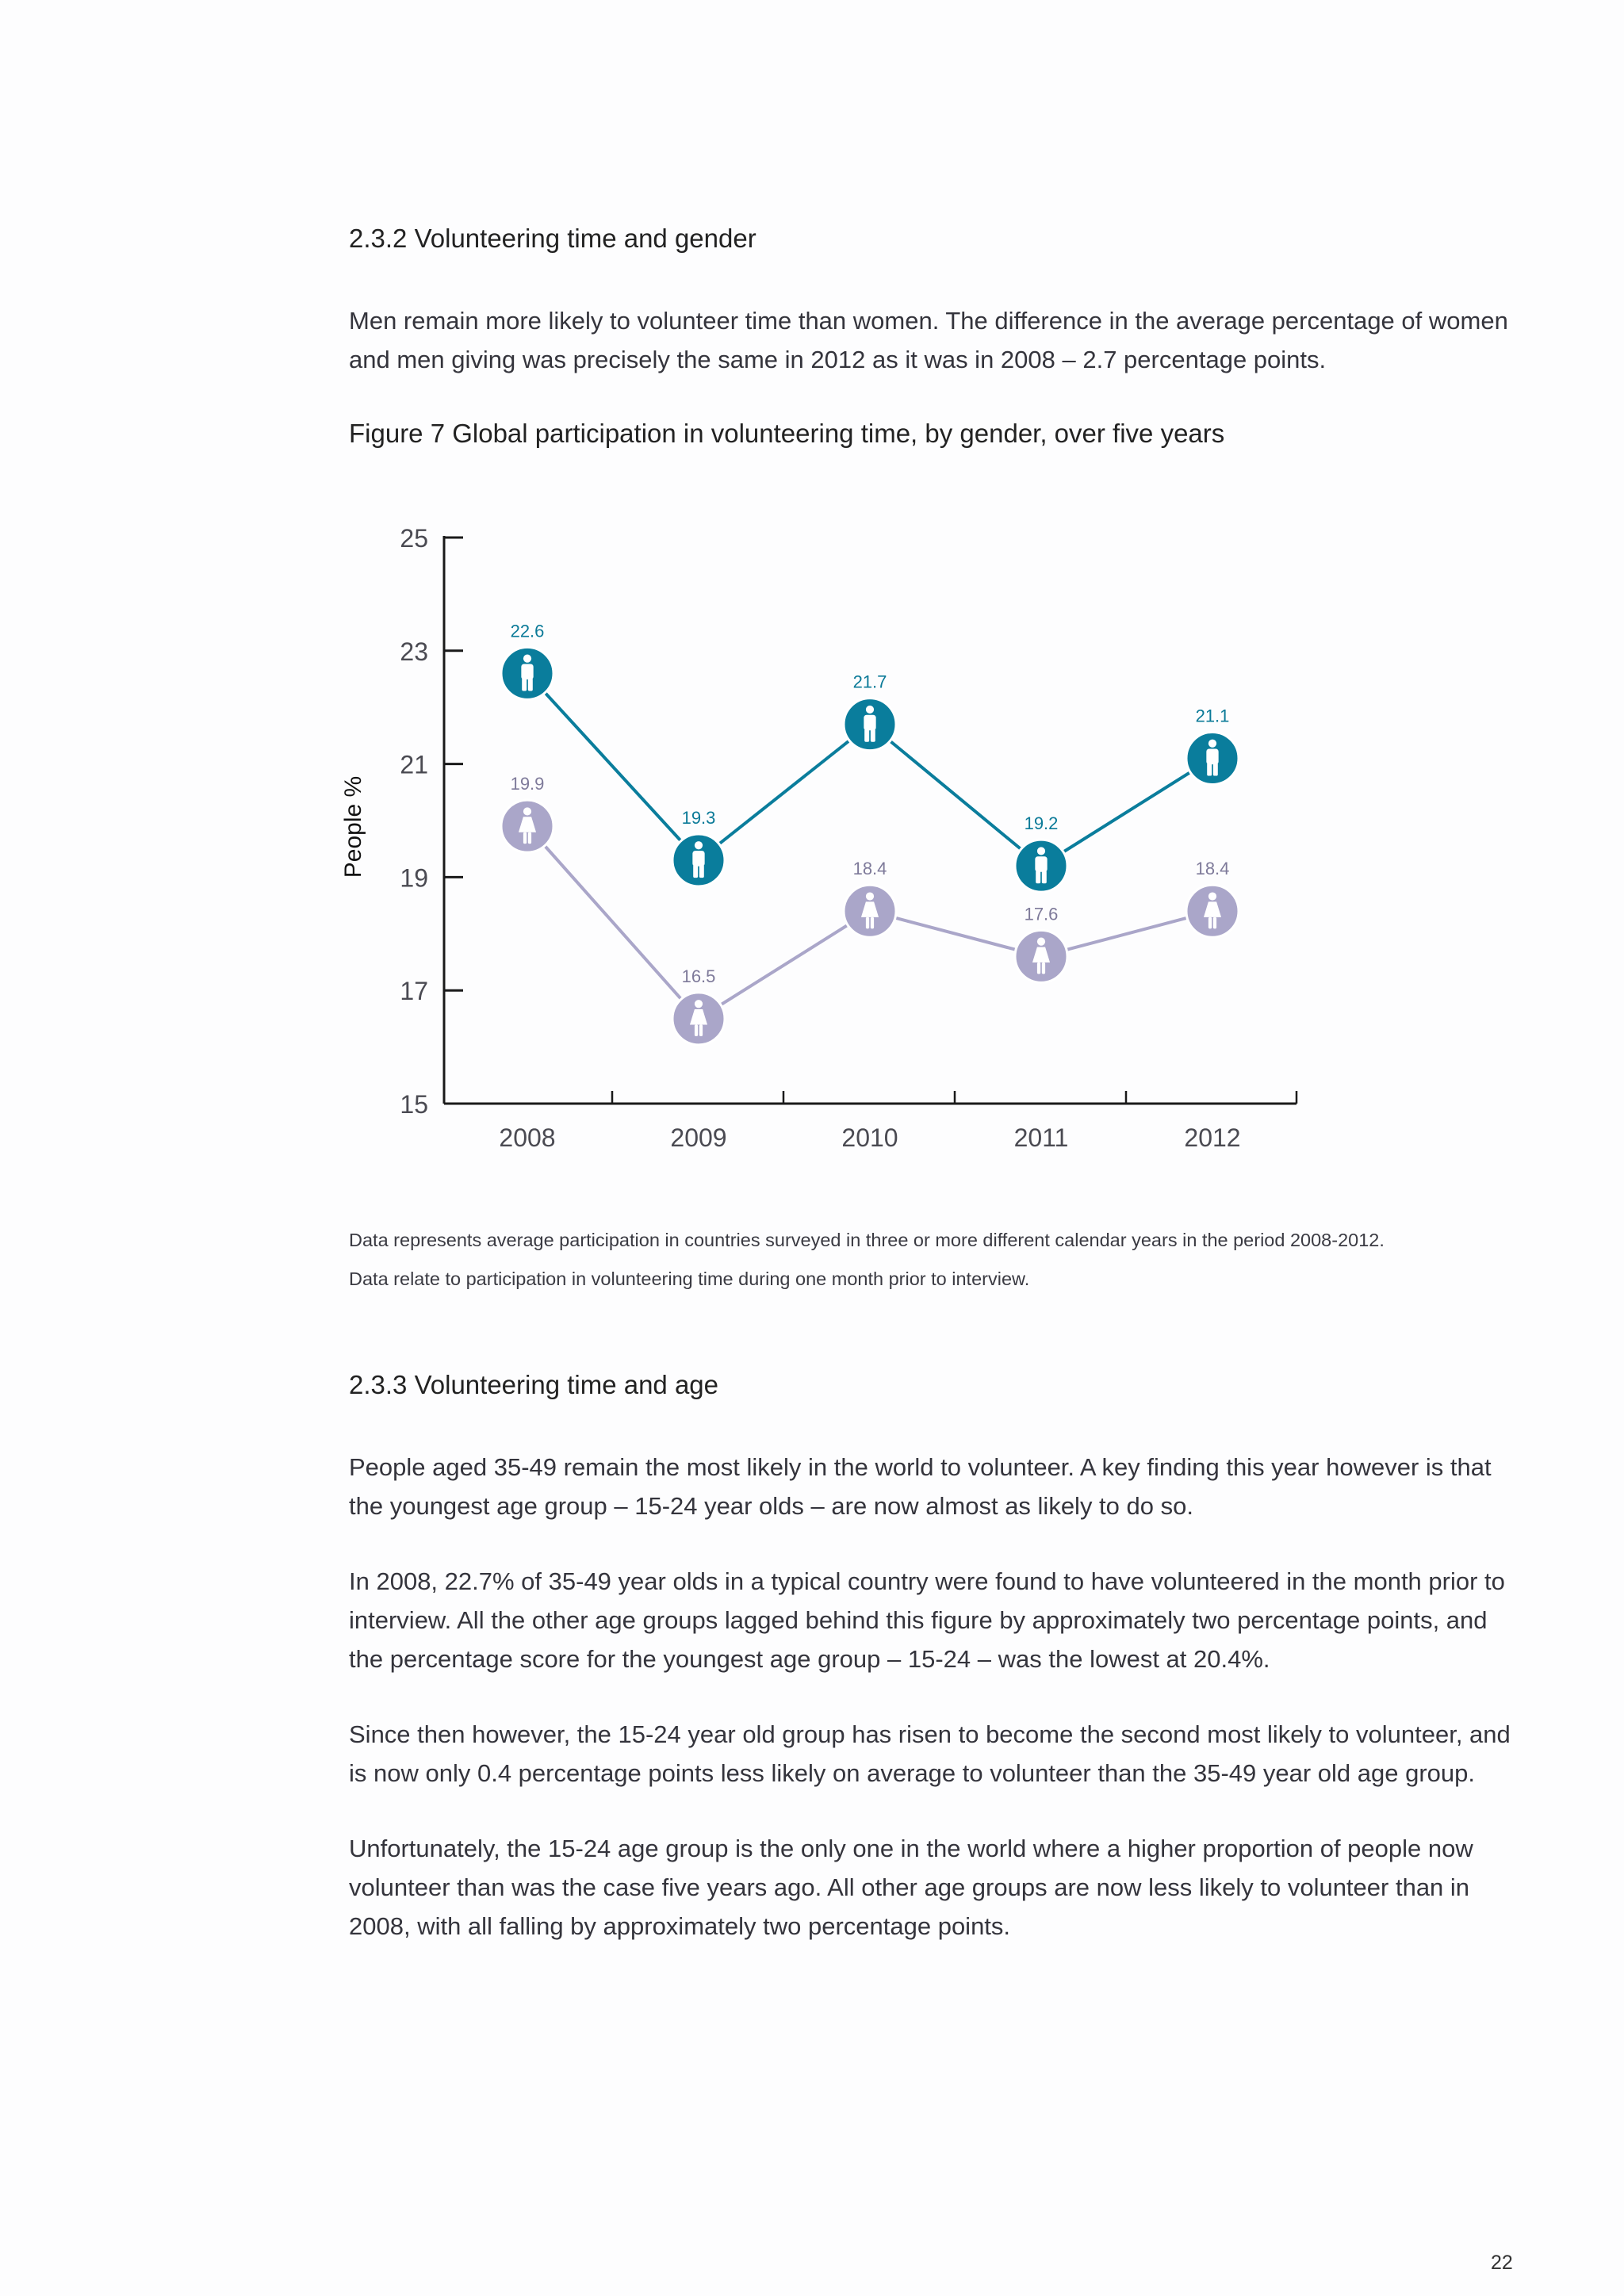 The width and height of the screenshot is (1624, 2296). I want to click on chart-labels: 19.9 16.5 18.4 17.6 18.4 22.6 19.3 21.7 19.2 21.1, so click(870, 804).